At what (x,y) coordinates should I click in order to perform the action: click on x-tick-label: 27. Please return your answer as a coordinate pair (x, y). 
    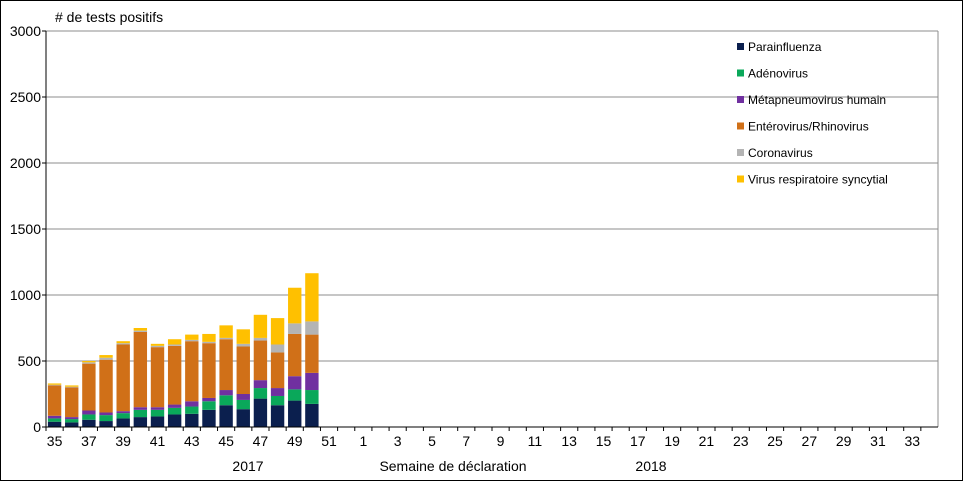
    Looking at the image, I should click on (810, 441).